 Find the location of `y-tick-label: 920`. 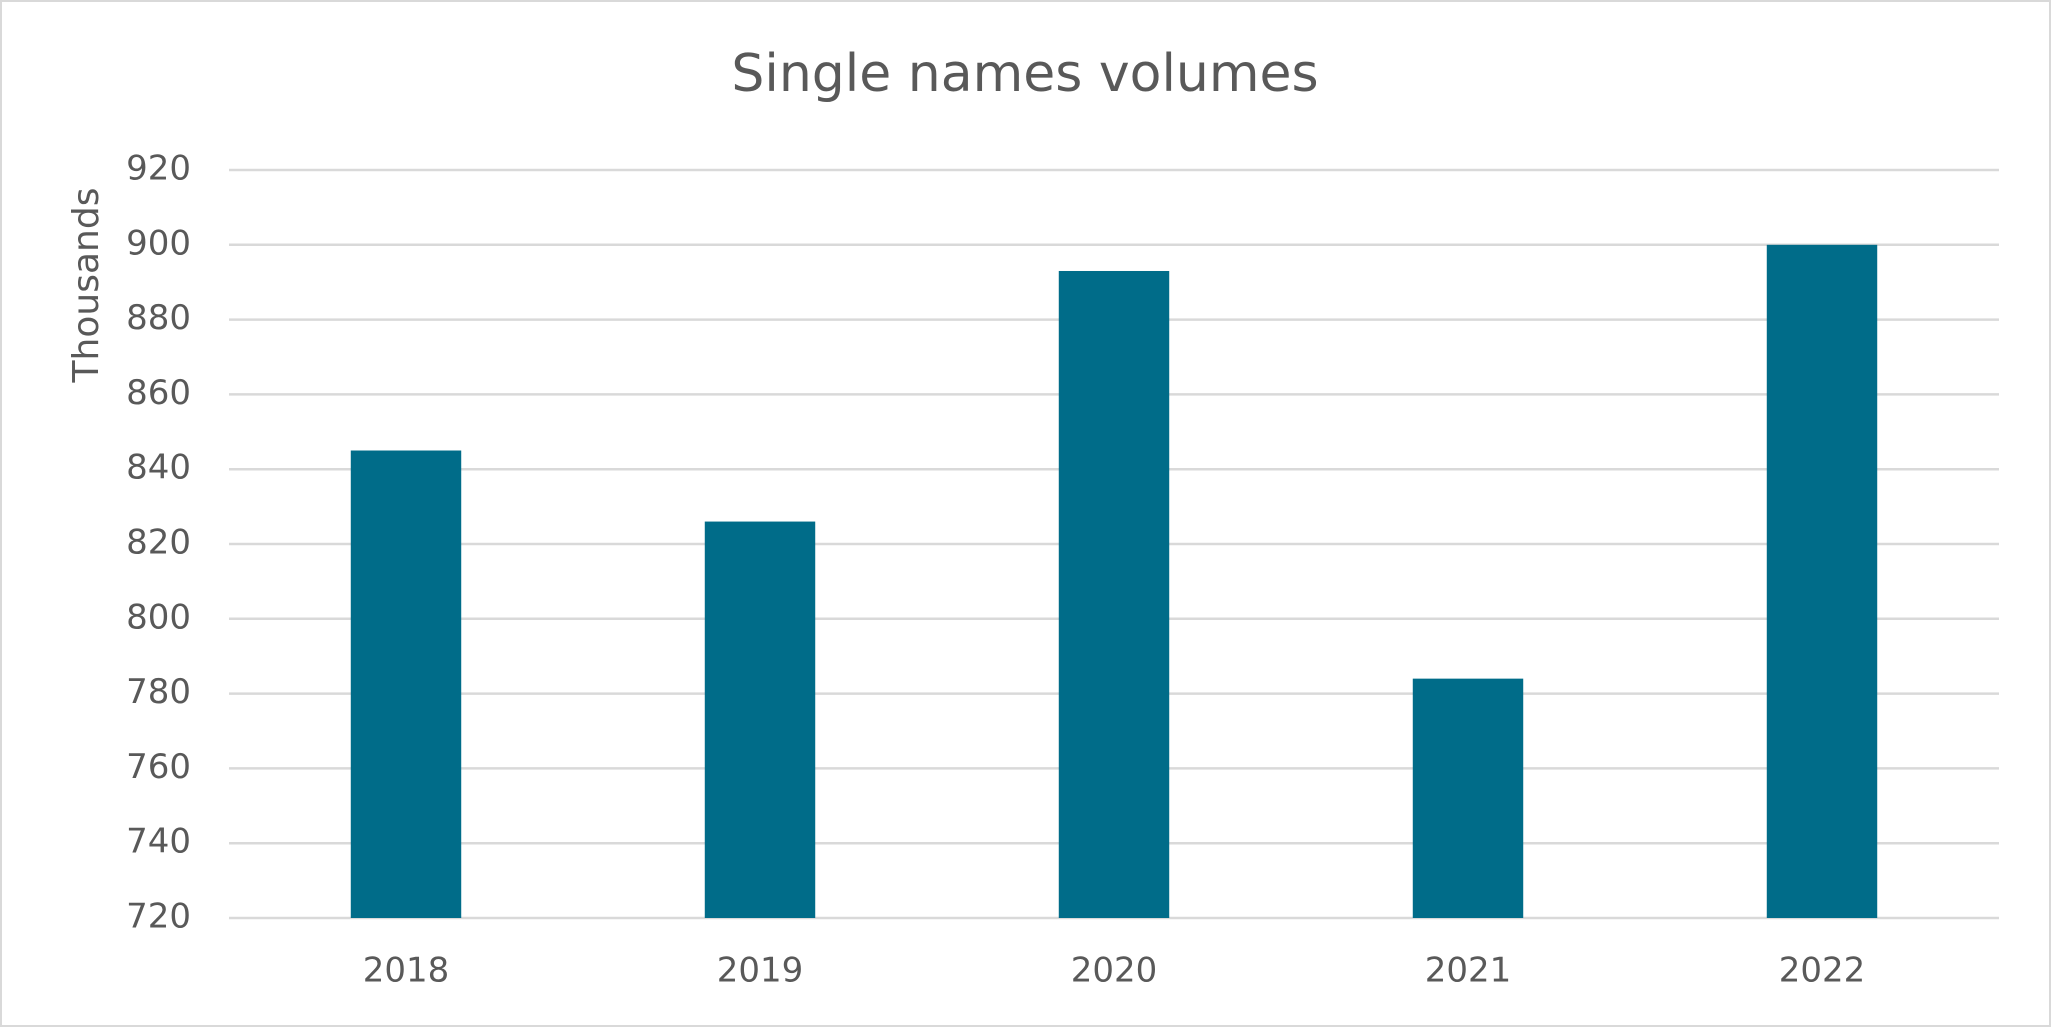

y-tick-label: 920 is located at coordinates (158, 169).